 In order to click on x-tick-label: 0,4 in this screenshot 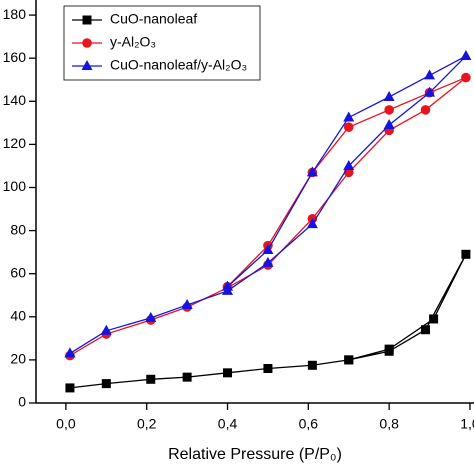, I will do `click(228, 424)`.